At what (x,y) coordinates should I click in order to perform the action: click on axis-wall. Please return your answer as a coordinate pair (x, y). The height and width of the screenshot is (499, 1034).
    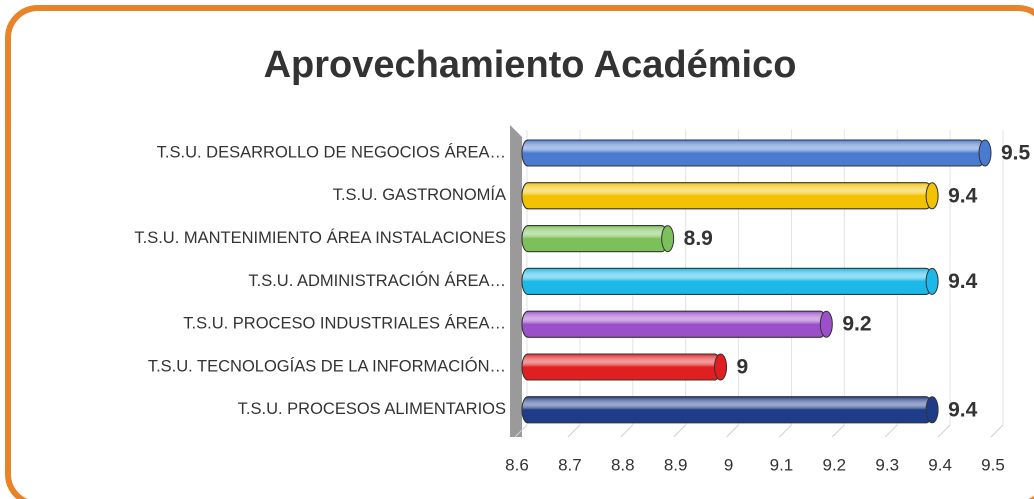
    Looking at the image, I should click on (516, 281).